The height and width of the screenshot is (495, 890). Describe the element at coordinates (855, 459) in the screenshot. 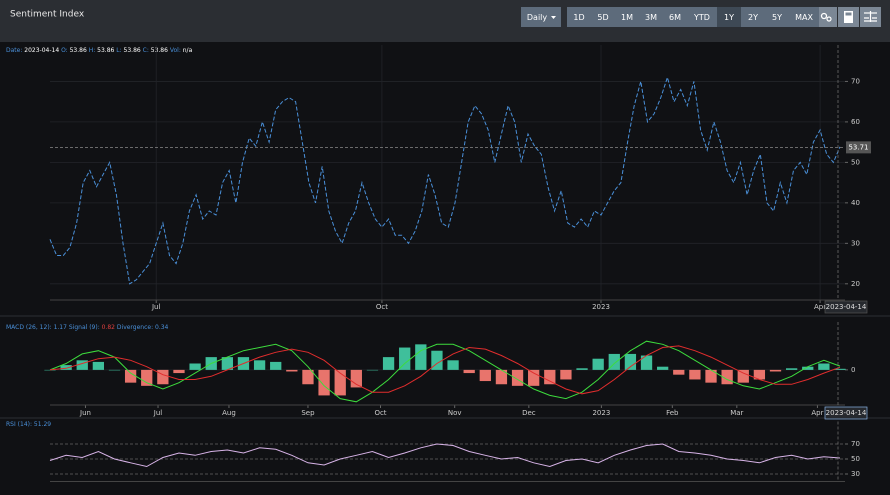

I see `y-tick-label: 50` at that location.